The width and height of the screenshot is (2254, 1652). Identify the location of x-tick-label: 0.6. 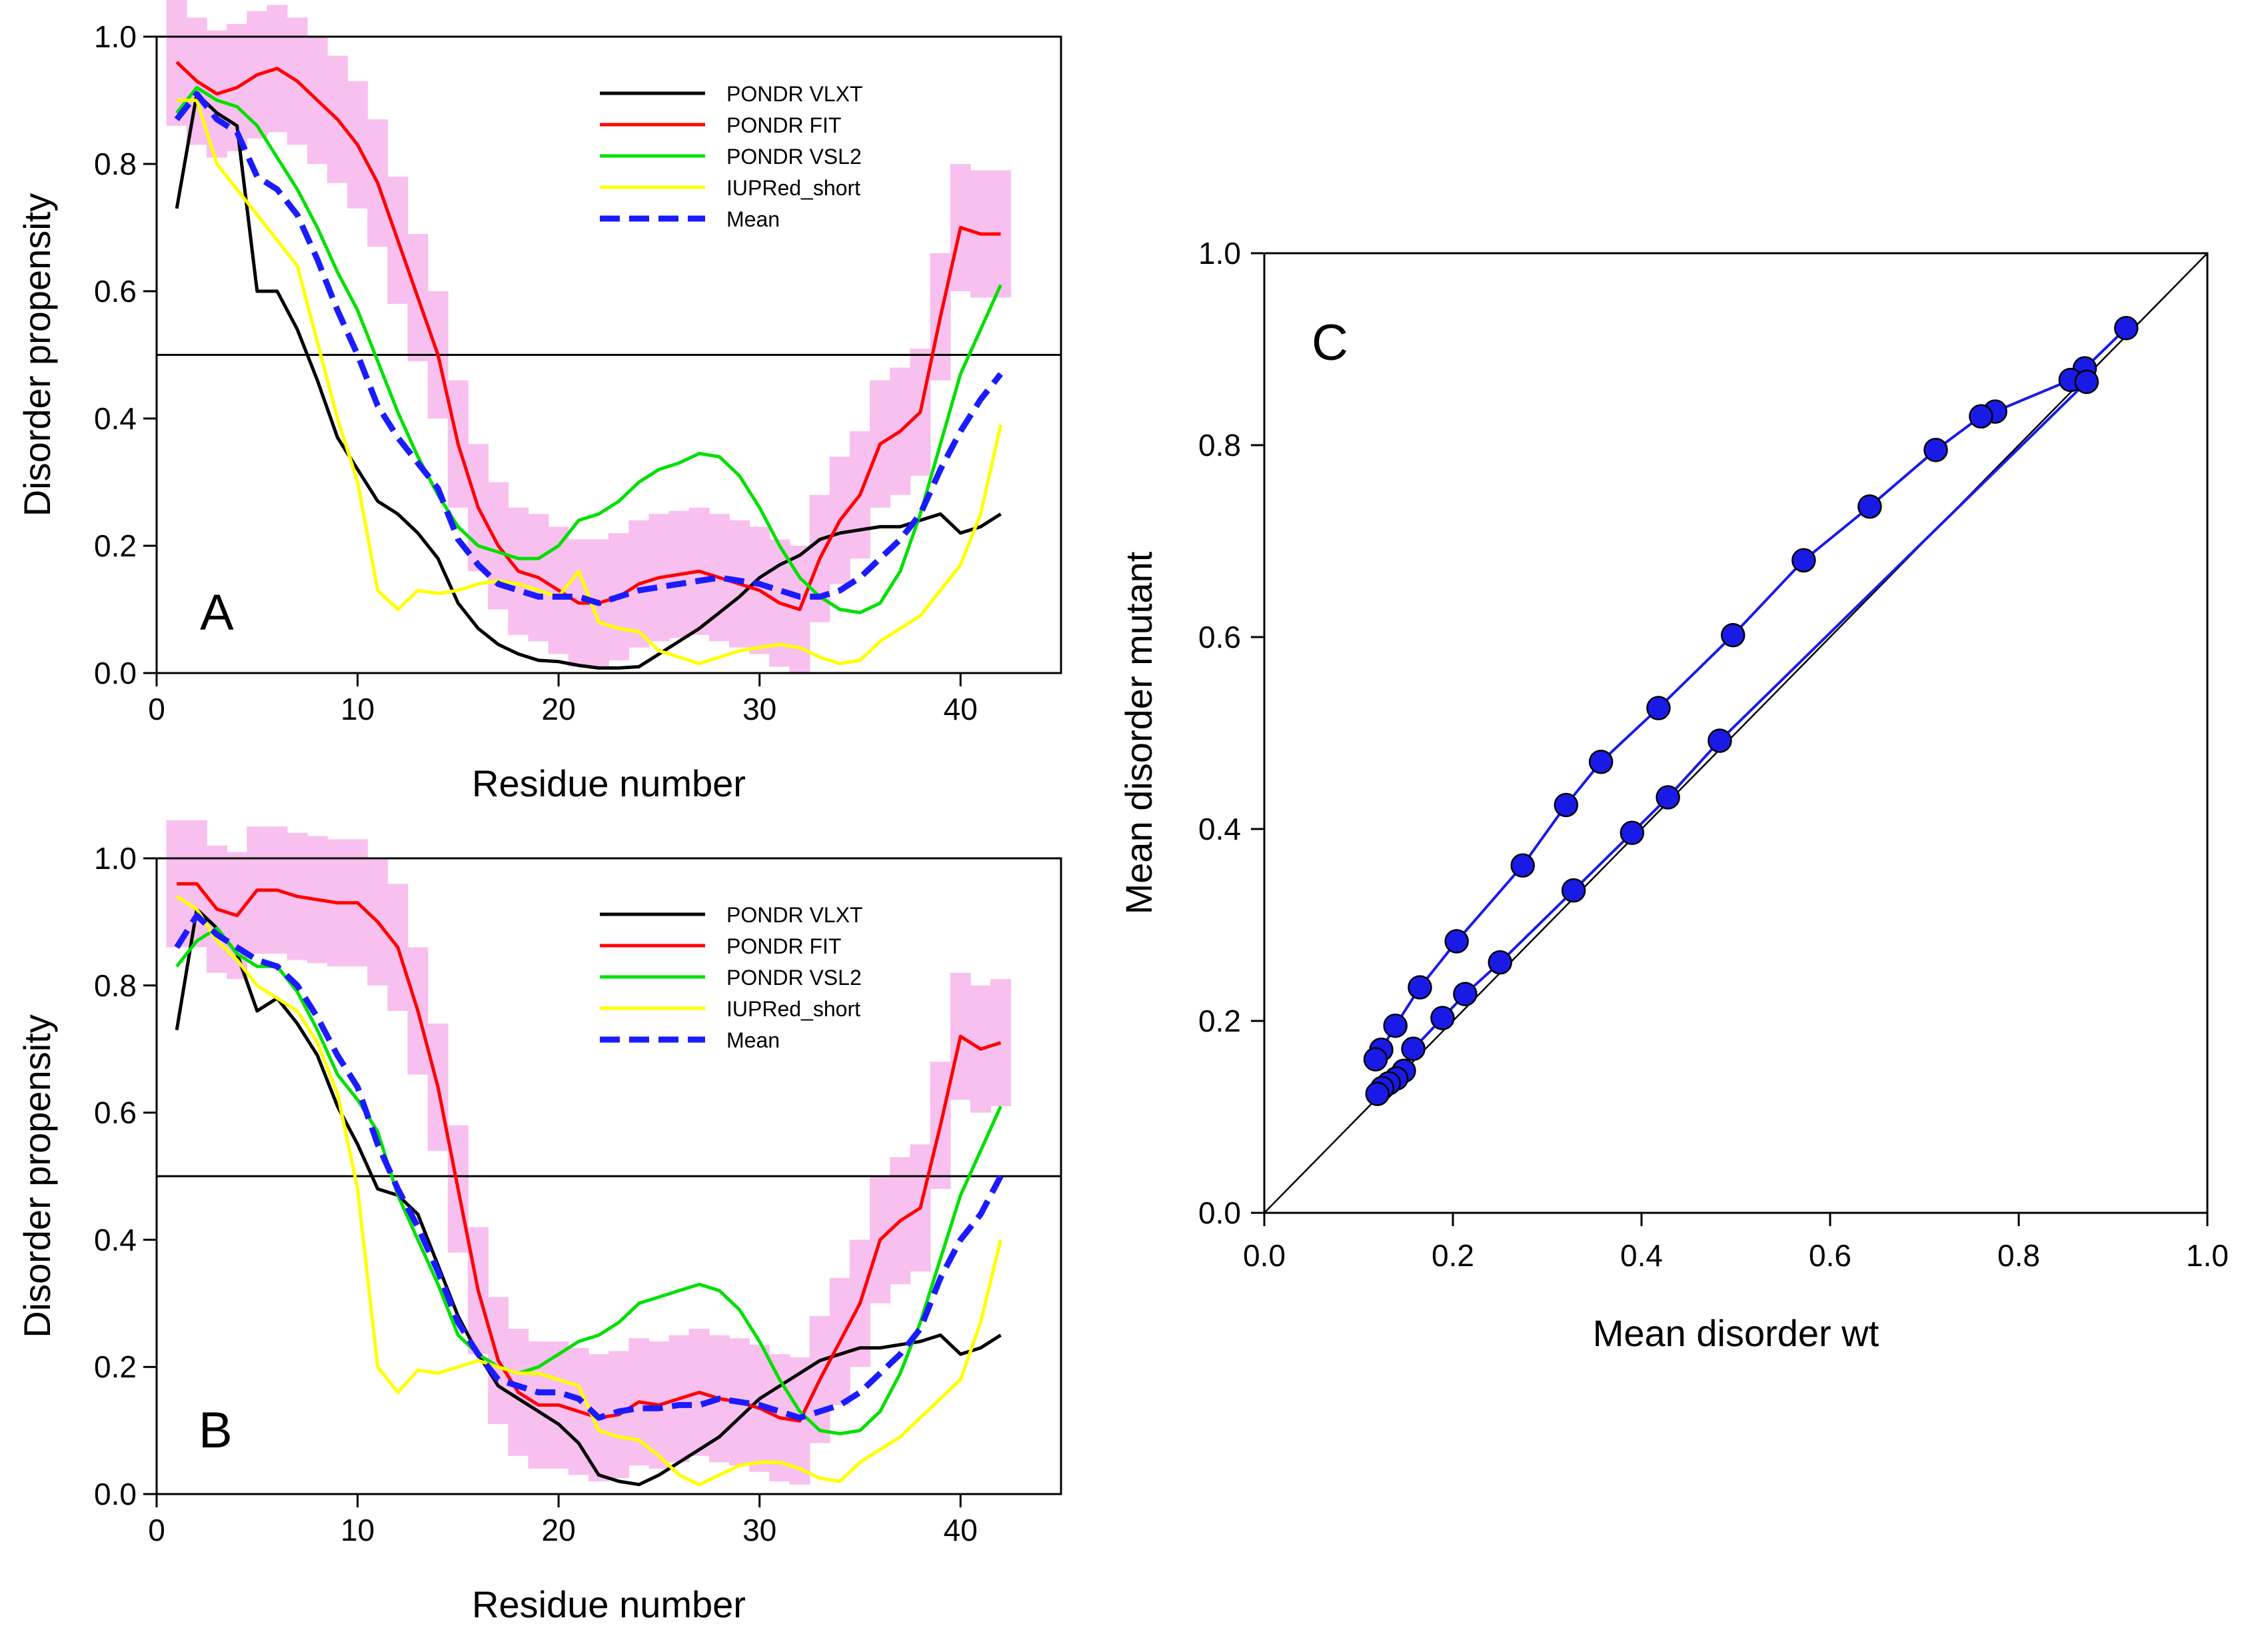
(1830, 1255).